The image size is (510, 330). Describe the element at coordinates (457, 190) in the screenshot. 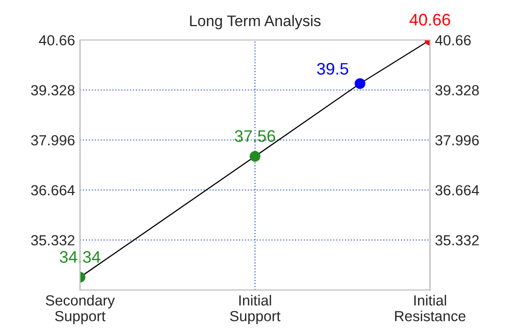

I see `y2-tick-label: 36.664` at that location.